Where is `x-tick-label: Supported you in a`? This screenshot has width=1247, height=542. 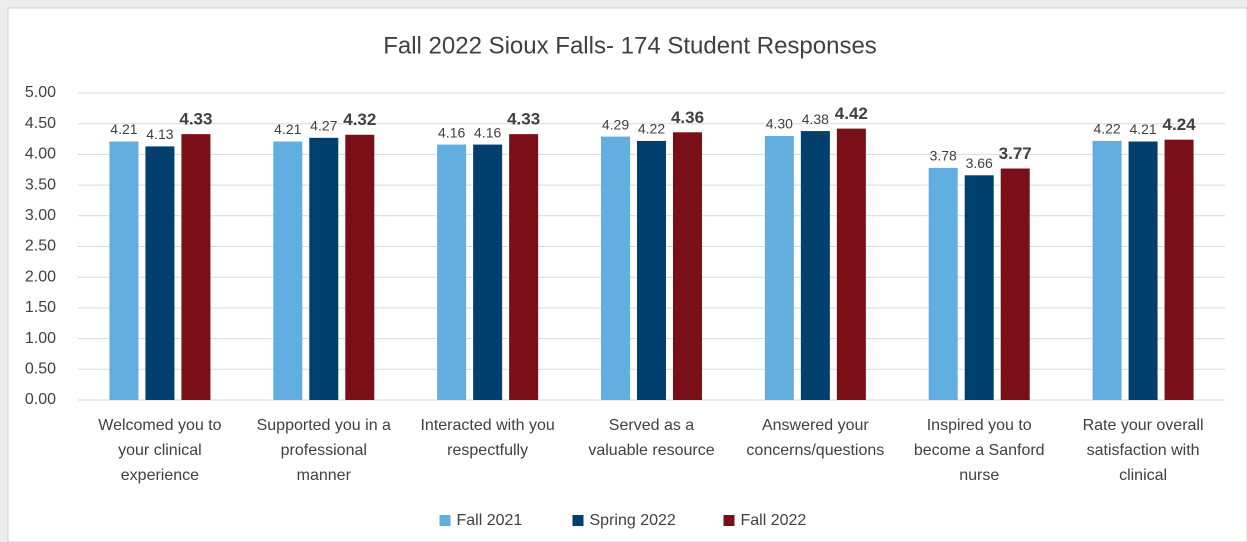
x-tick-label: Supported you in a is located at coordinates (324, 425).